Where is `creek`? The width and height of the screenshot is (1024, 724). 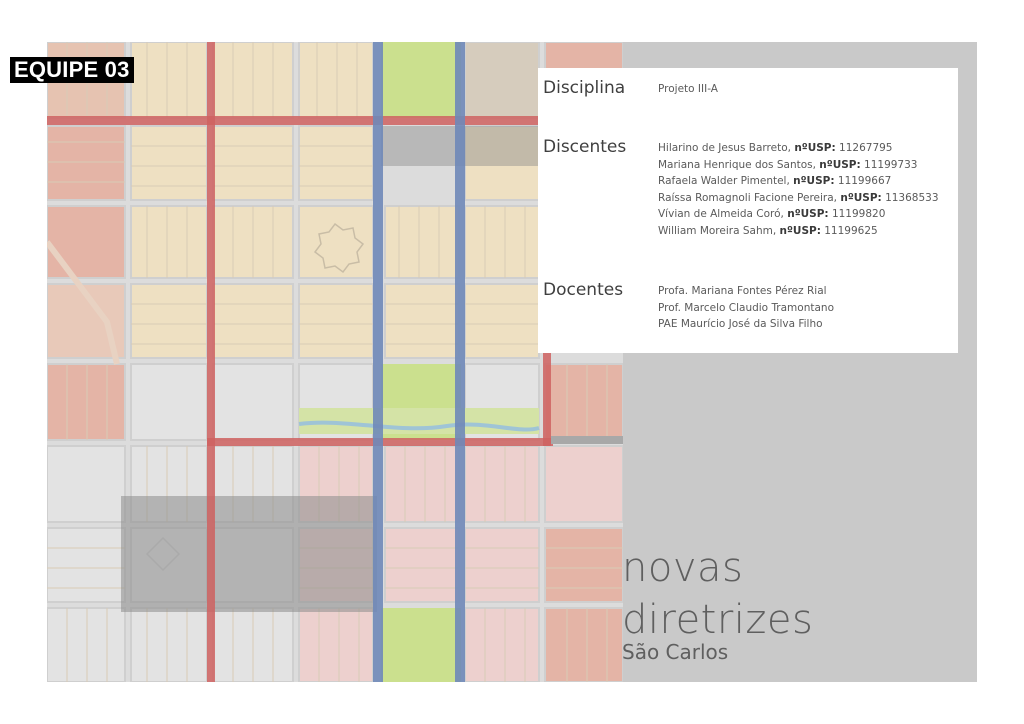
creek is located at coordinates (419, 426).